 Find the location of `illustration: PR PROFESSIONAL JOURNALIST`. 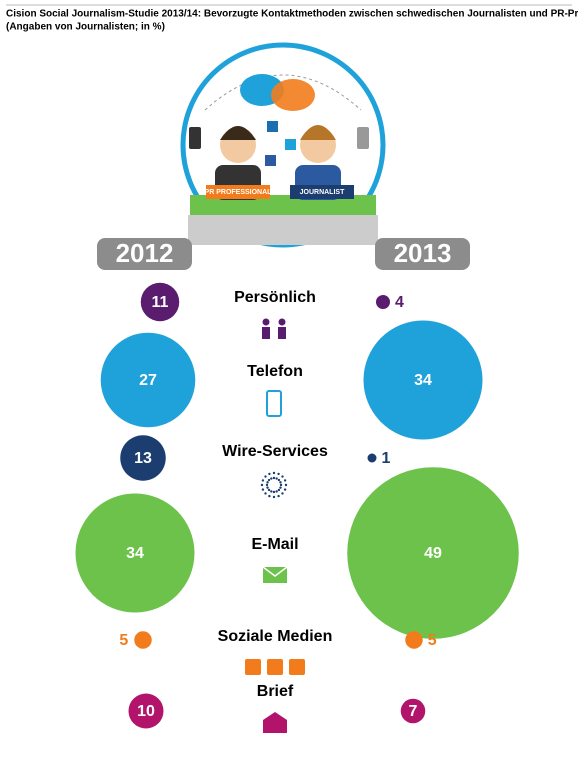

illustration: PR PROFESSIONAL JOURNALIST is located at coordinates (283, 145).